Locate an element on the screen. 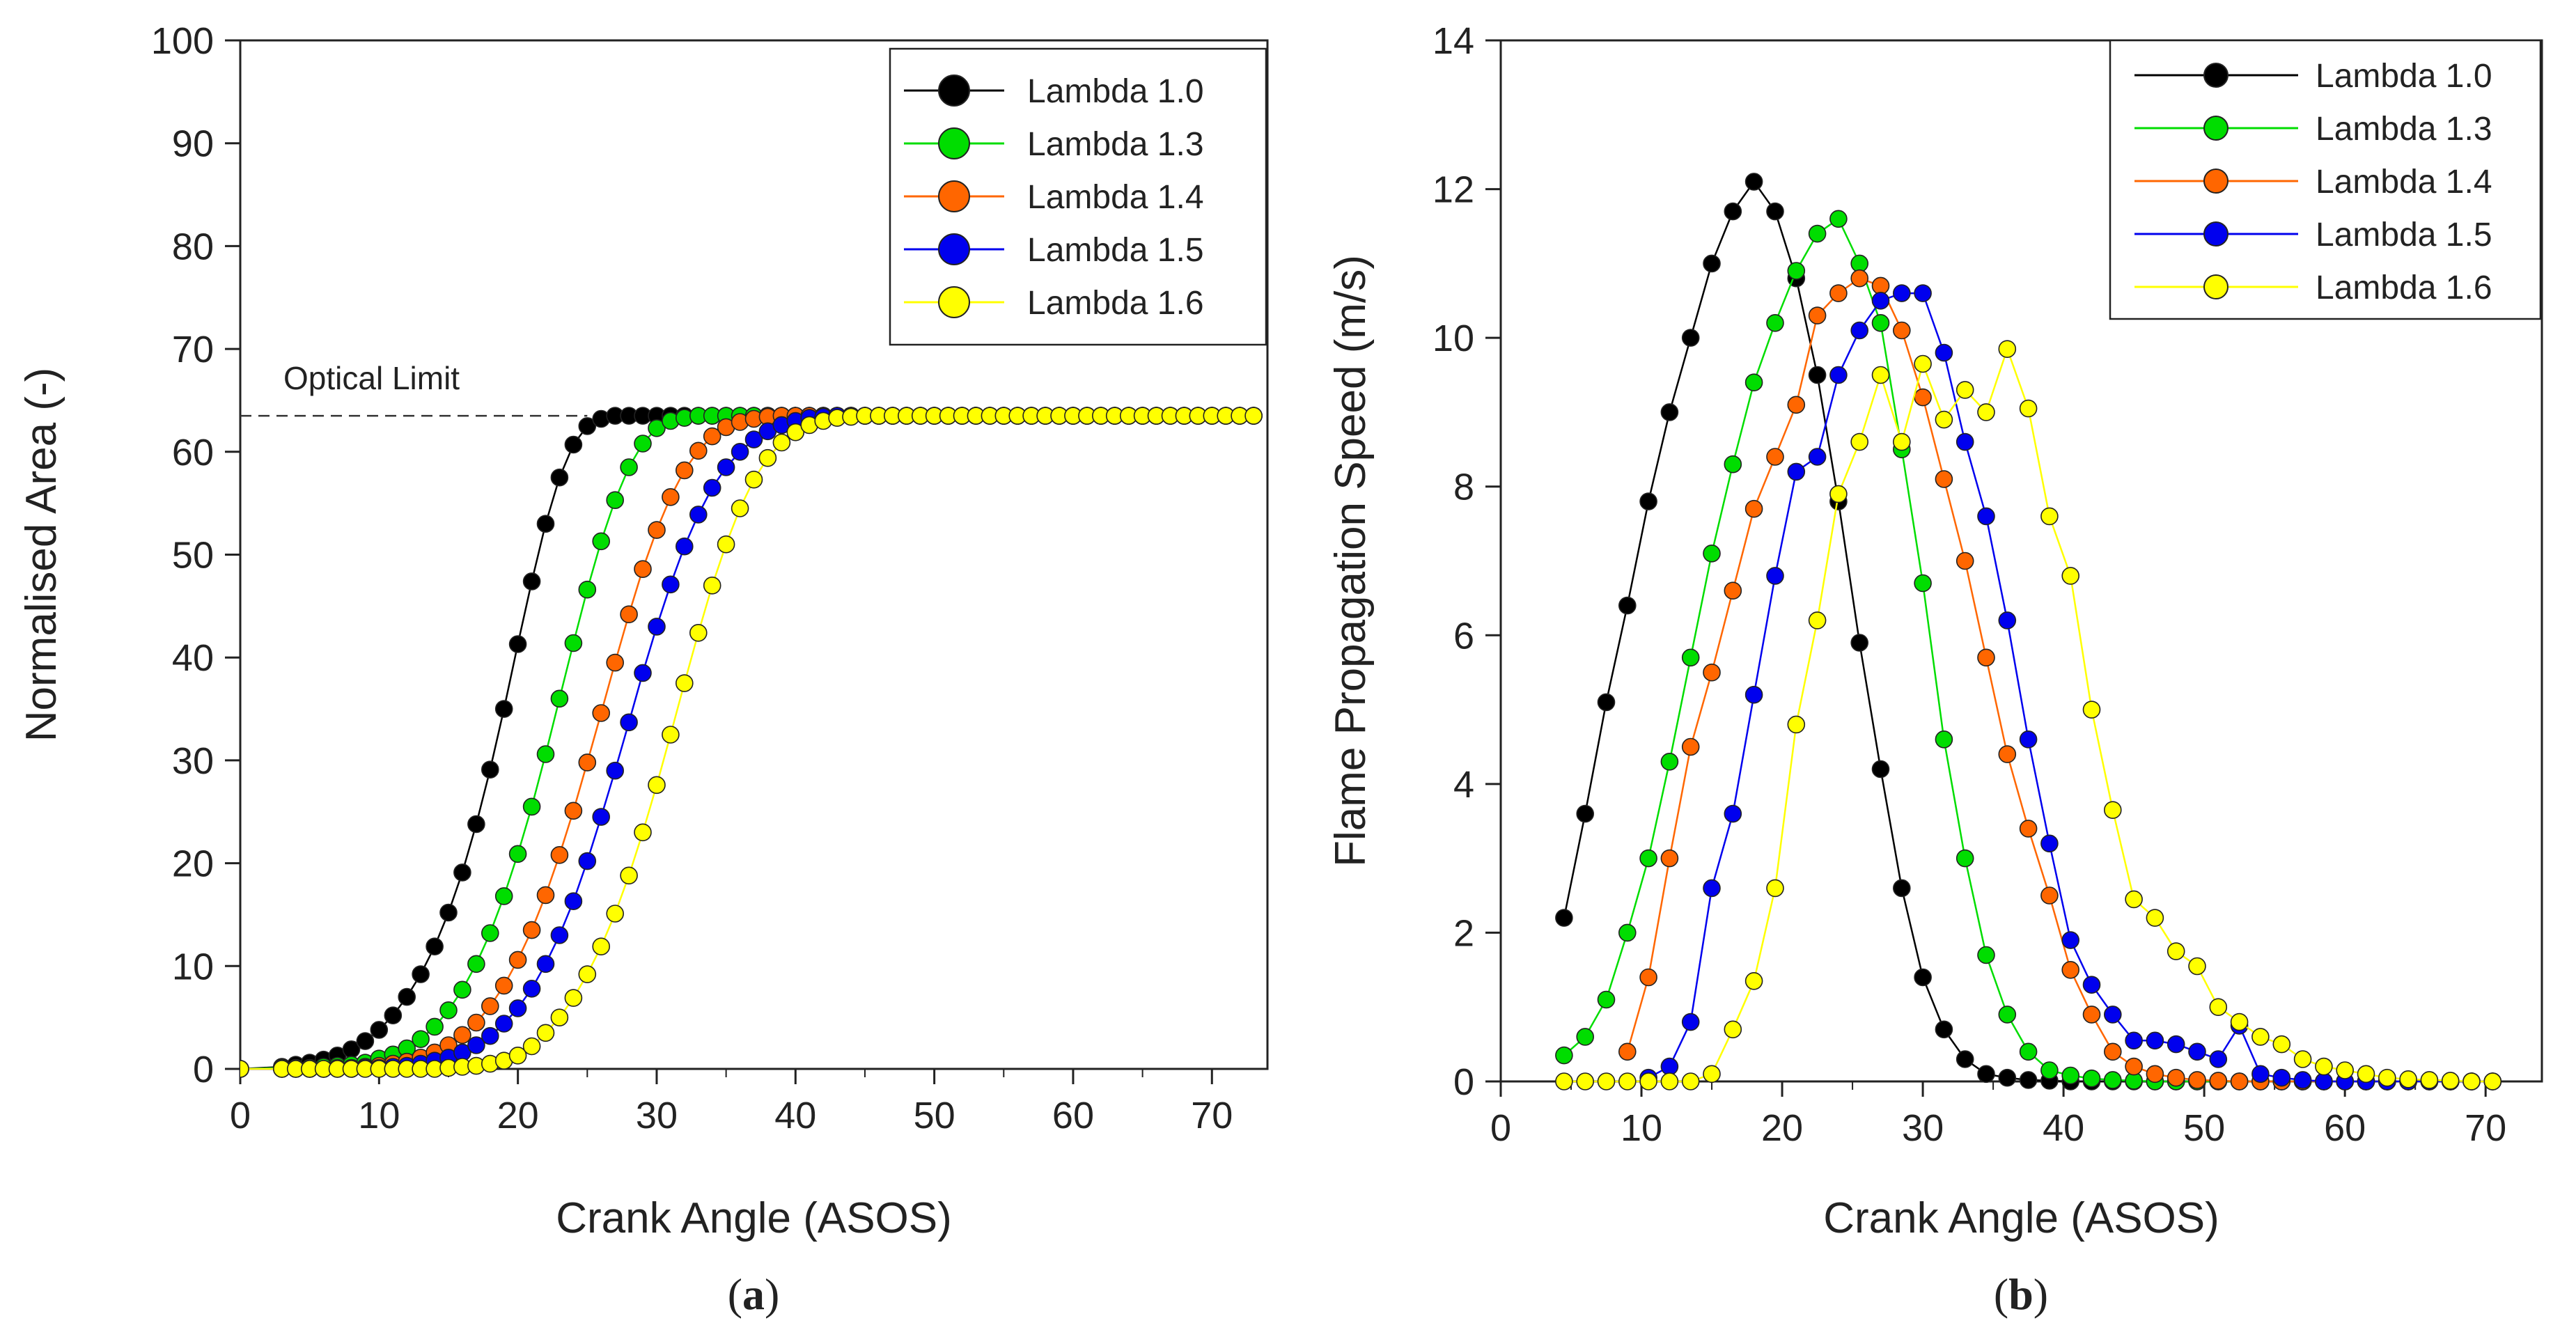 Image resolution: width=2576 pixels, height=1337 pixels. legend-label: Lambda 1.0 is located at coordinates (1115, 92).